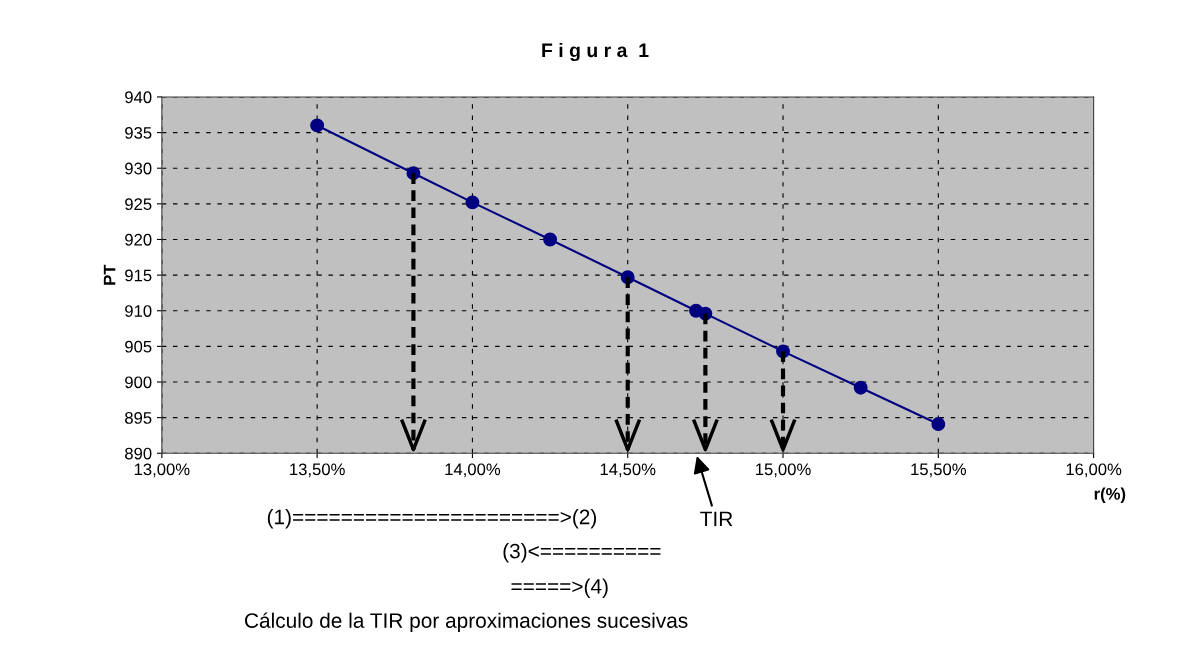 Image resolution: width=1190 pixels, height=655 pixels. What do you see at coordinates (138, 453) in the screenshot?
I see `y-tick-label: 890` at bounding box center [138, 453].